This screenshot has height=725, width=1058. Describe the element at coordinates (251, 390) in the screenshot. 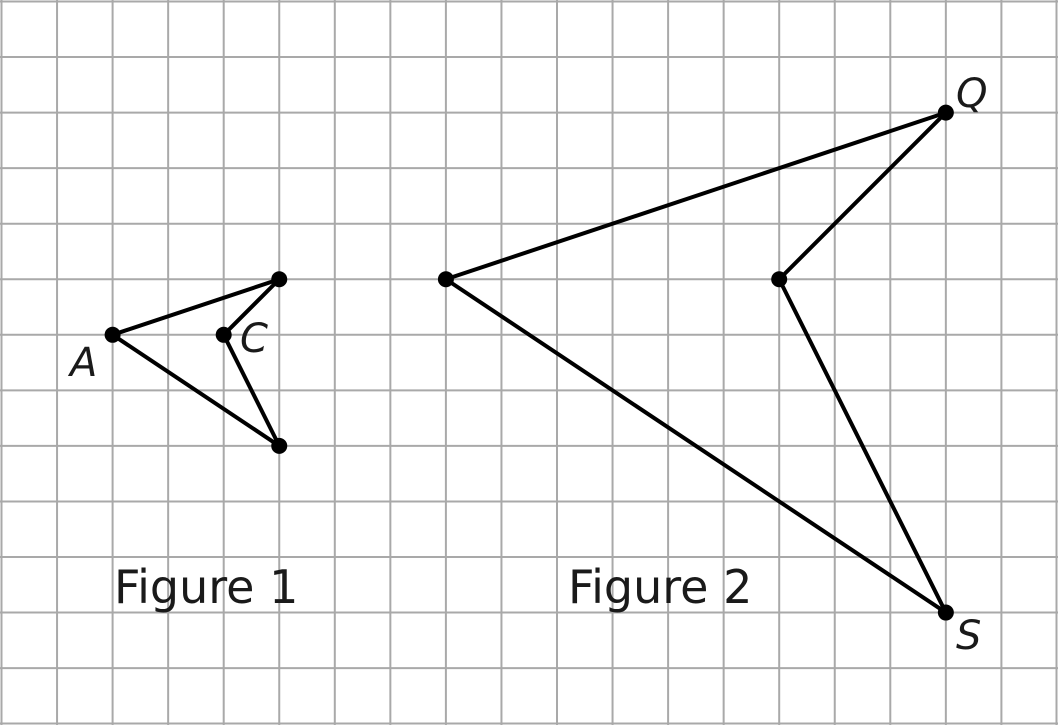

I see `figure-1-edge-c-p2` at that location.